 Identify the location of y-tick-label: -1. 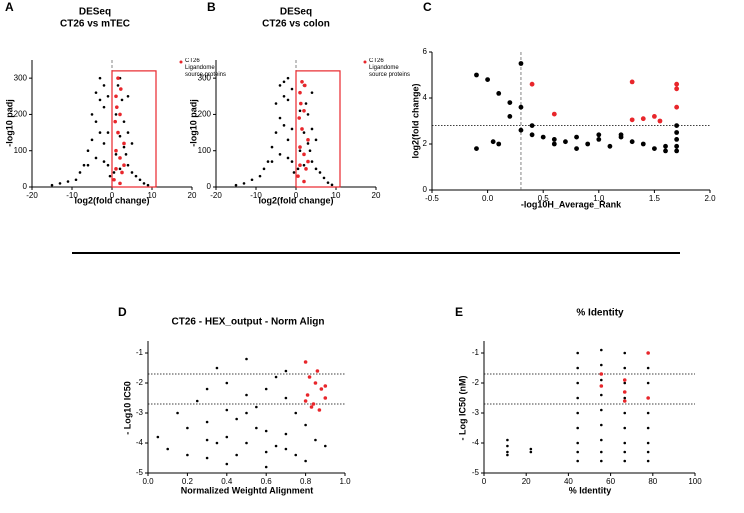
(476, 352).